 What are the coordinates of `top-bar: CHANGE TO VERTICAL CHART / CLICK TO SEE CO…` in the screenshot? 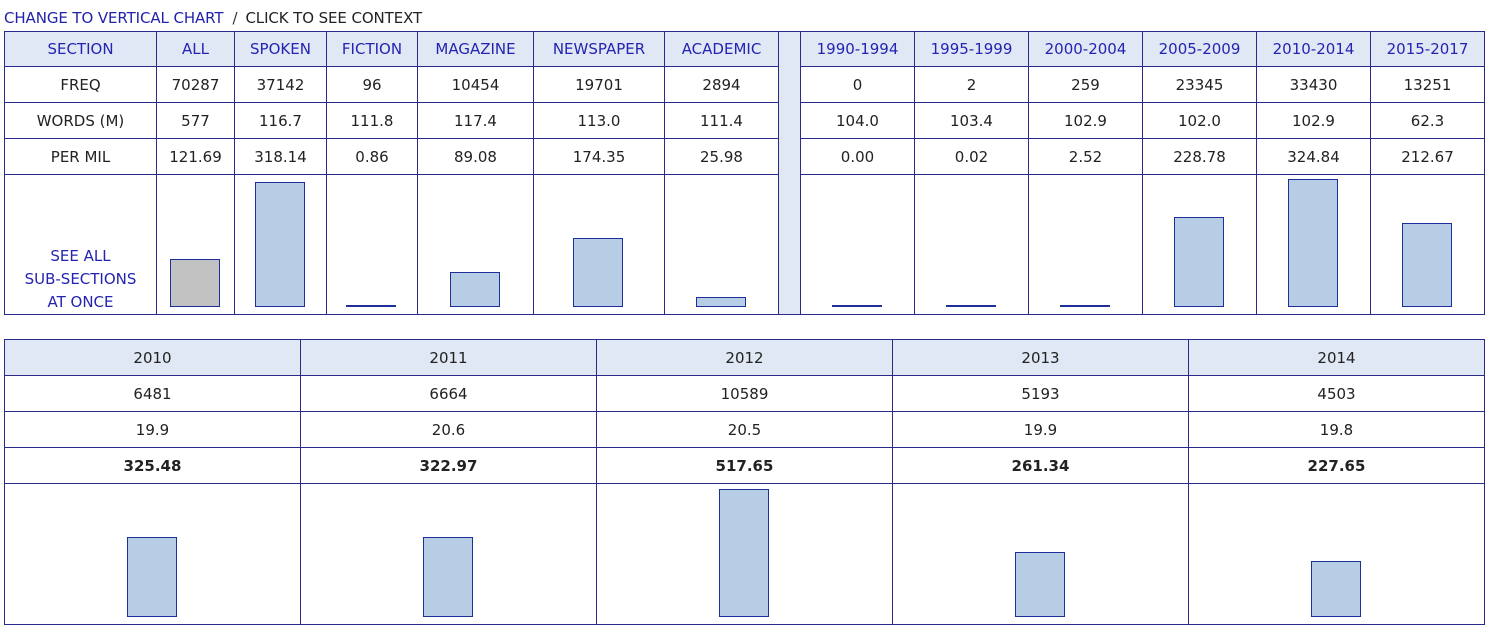 It's located at (213, 18).